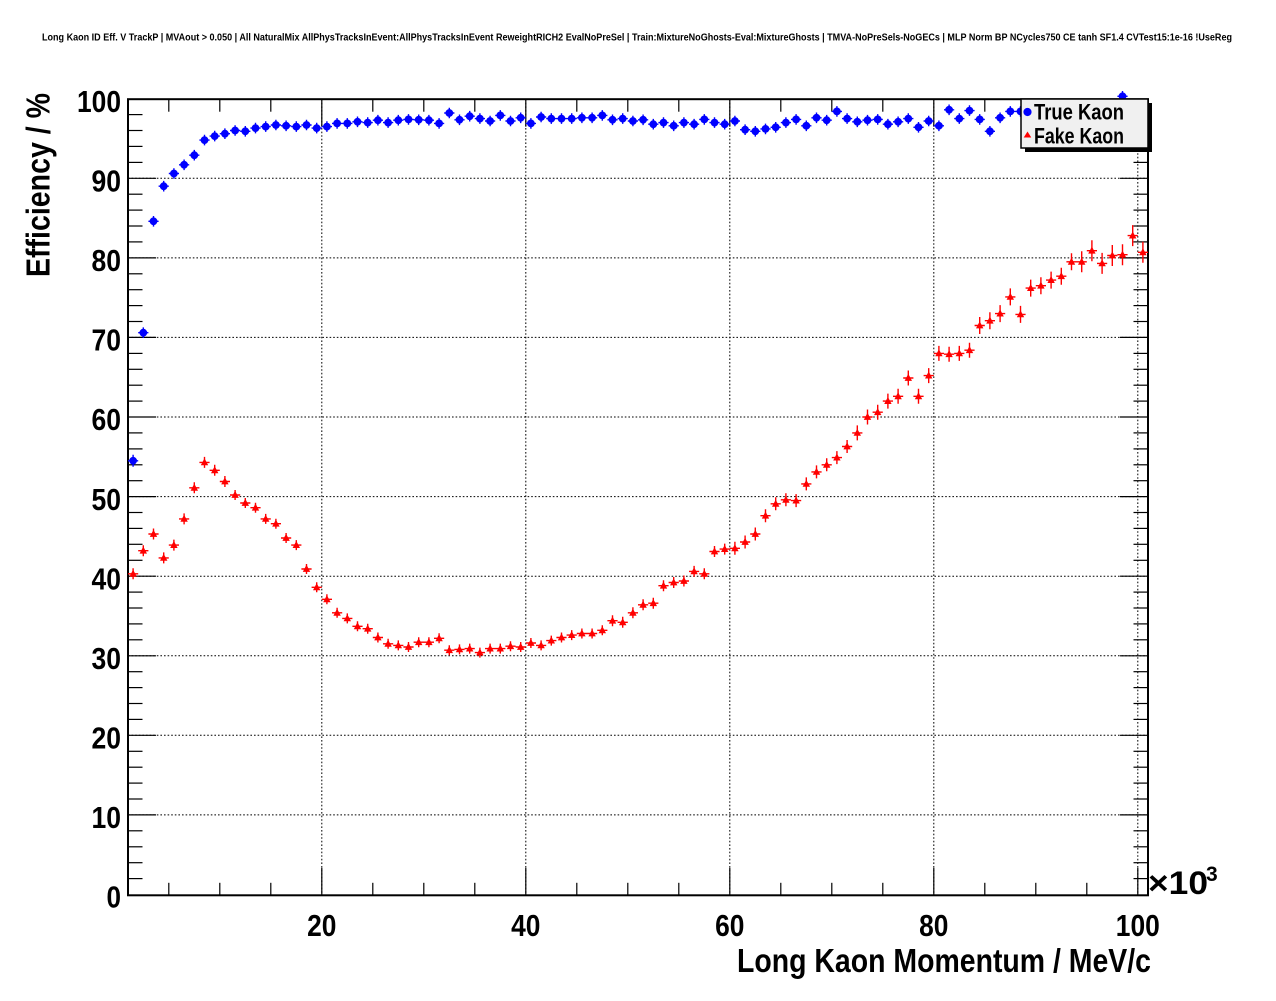 The image size is (1276, 1001). I want to click on svg-text: 90, so click(107, 181).